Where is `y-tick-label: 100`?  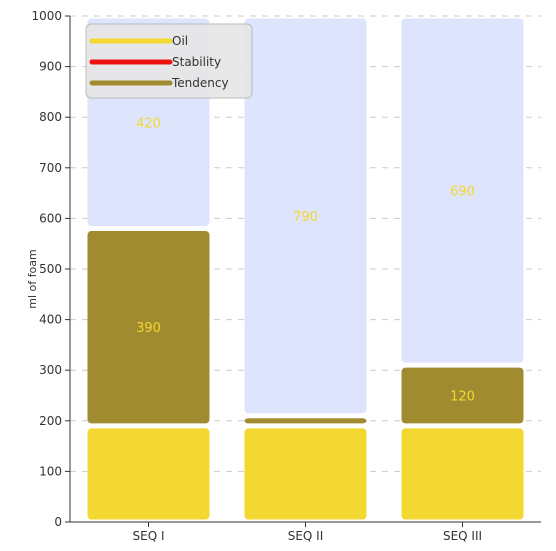
y-tick-label: 100 is located at coordinates (50, 471).